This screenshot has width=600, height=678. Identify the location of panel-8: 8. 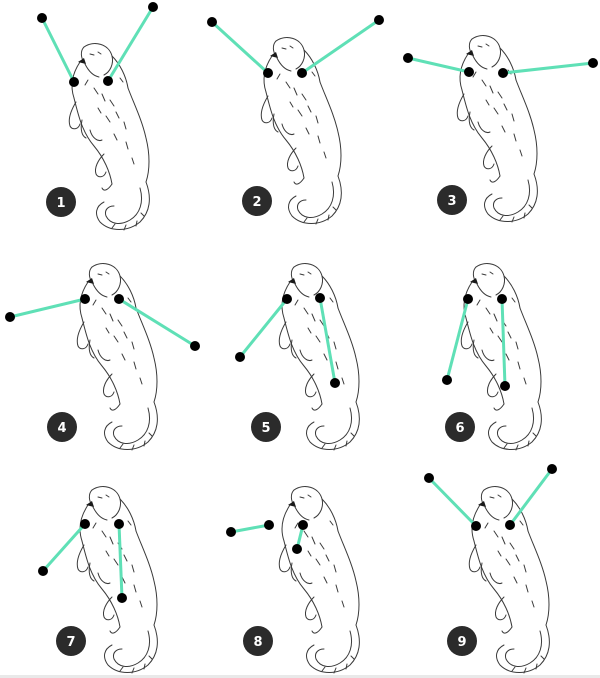
(293, 580).